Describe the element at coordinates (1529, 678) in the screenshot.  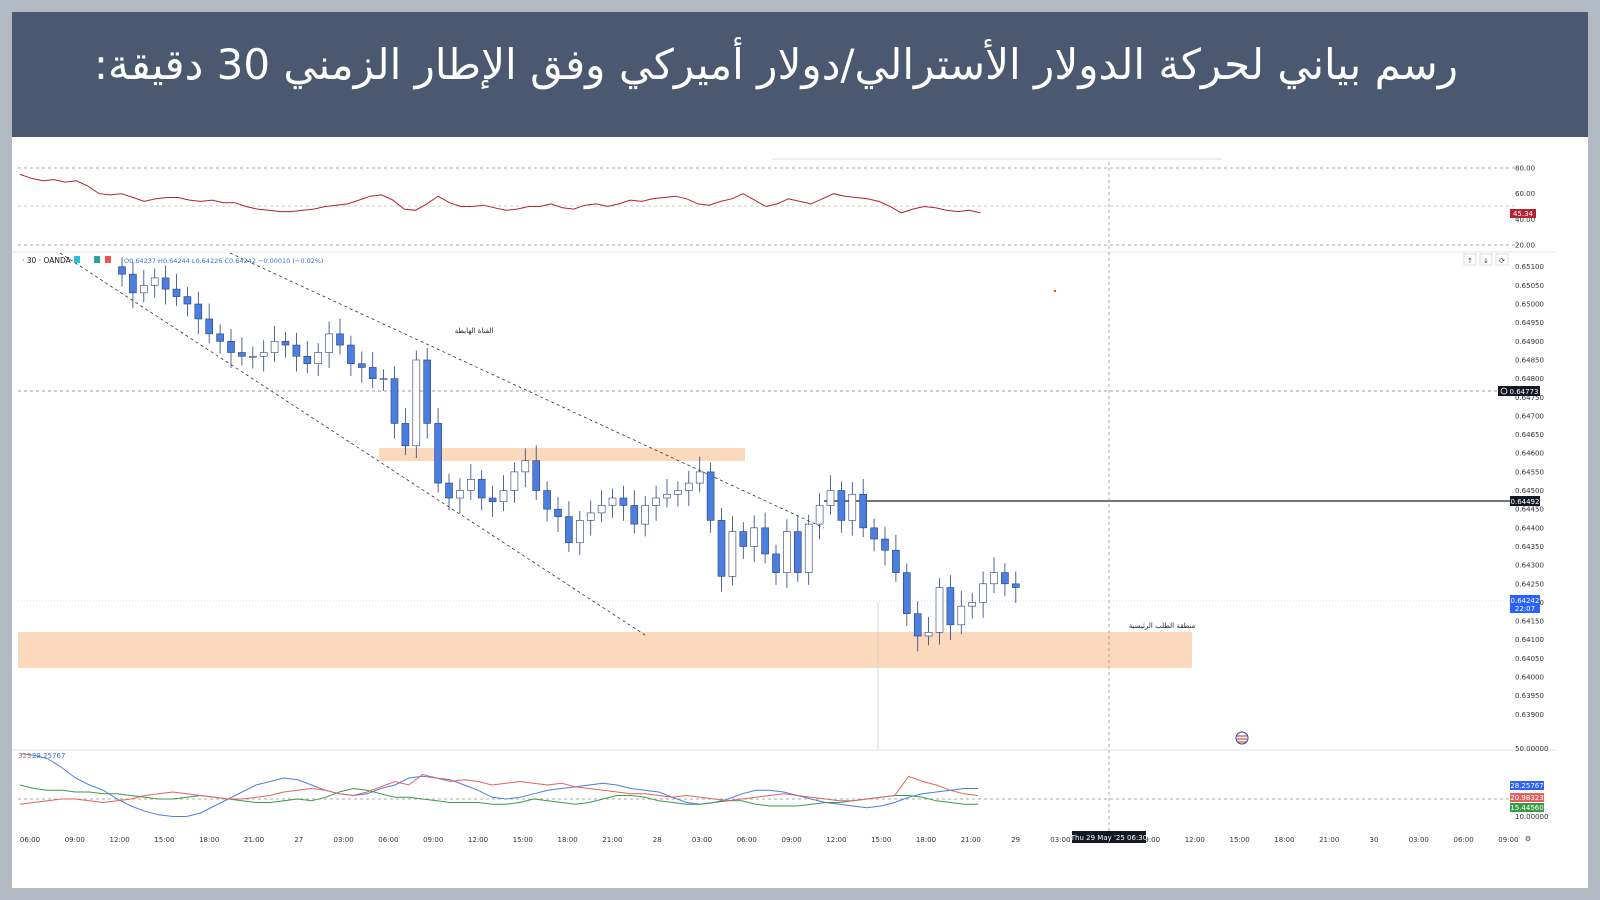
I see `price-axis-tick: 0.64000` at that location.